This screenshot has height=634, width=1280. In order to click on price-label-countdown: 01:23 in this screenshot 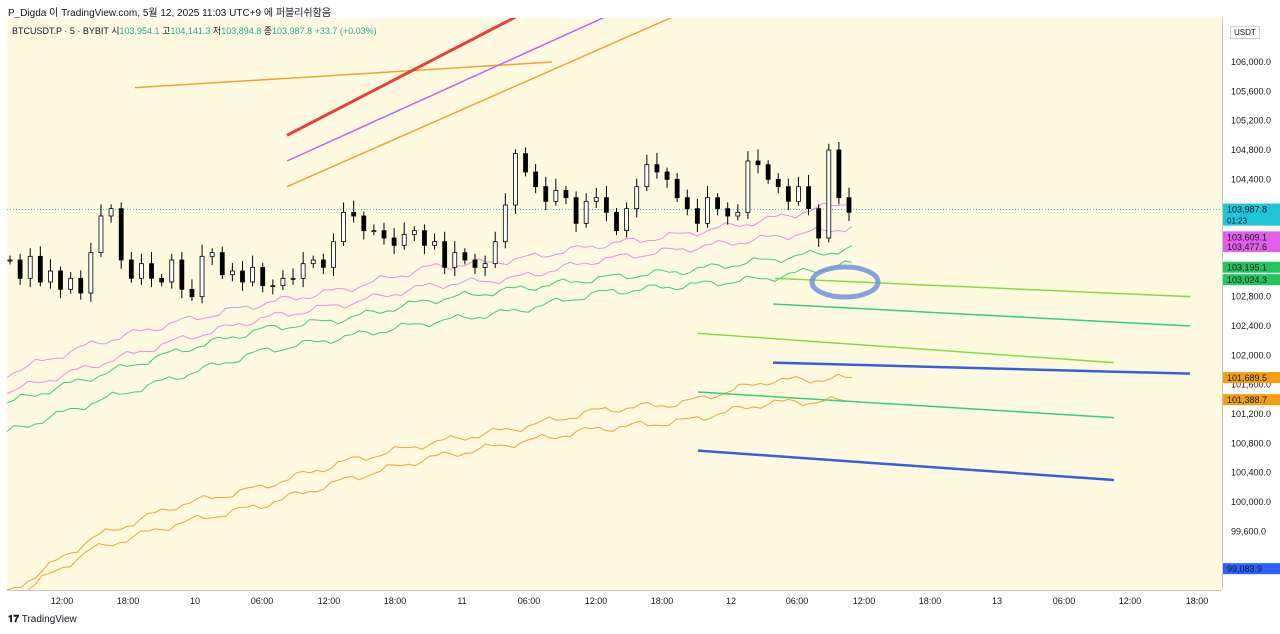, I will do `click(1237, 221)`.